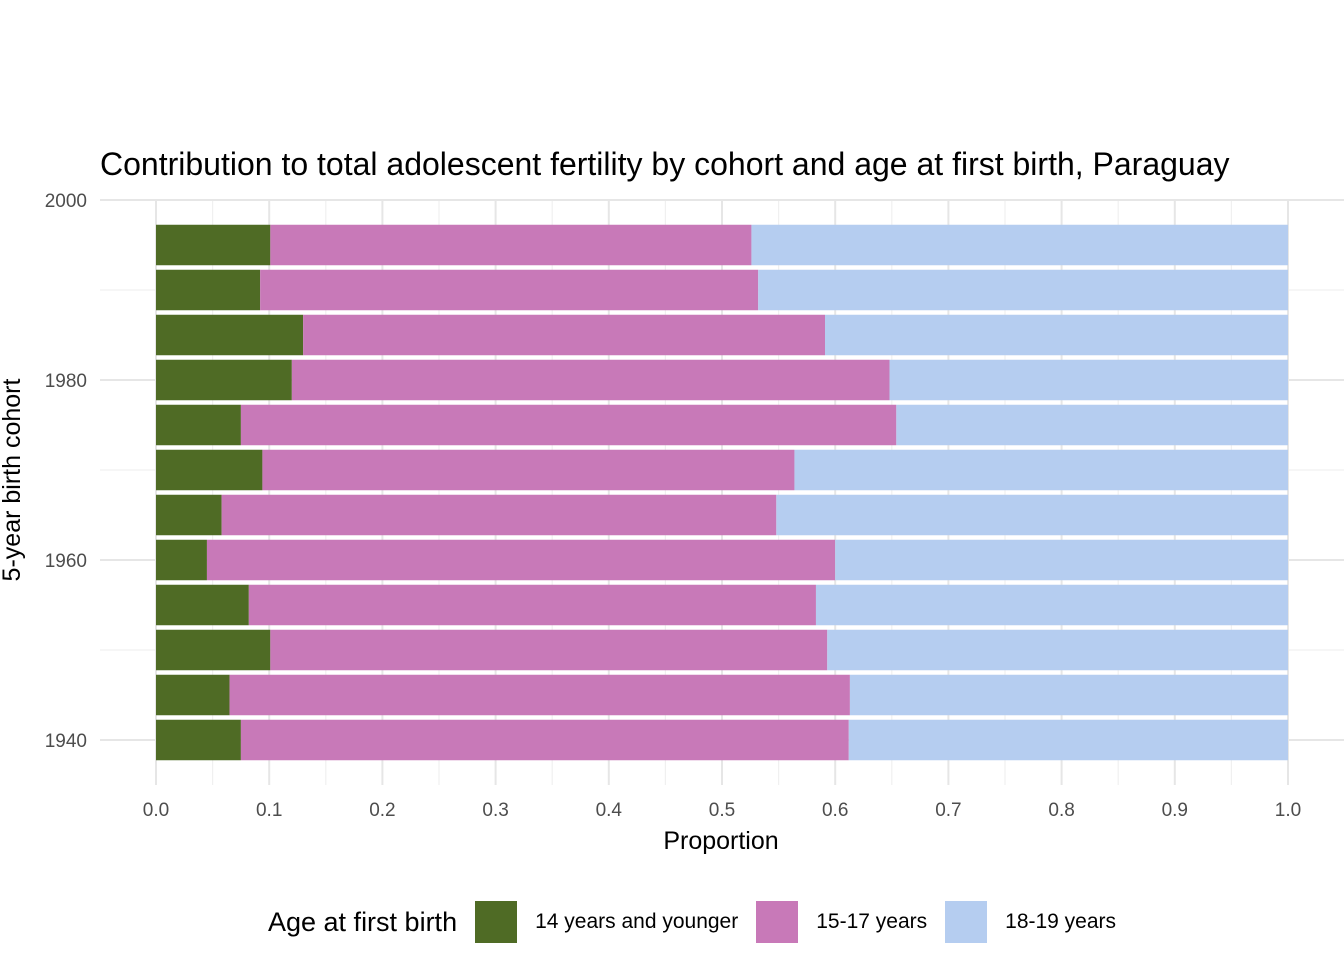 The image size is (1344, 960). What do you see at coordinates (156, 810) in the screenshot?
I see `x-tick-label: 0.0` at bounding box center [156, 810].